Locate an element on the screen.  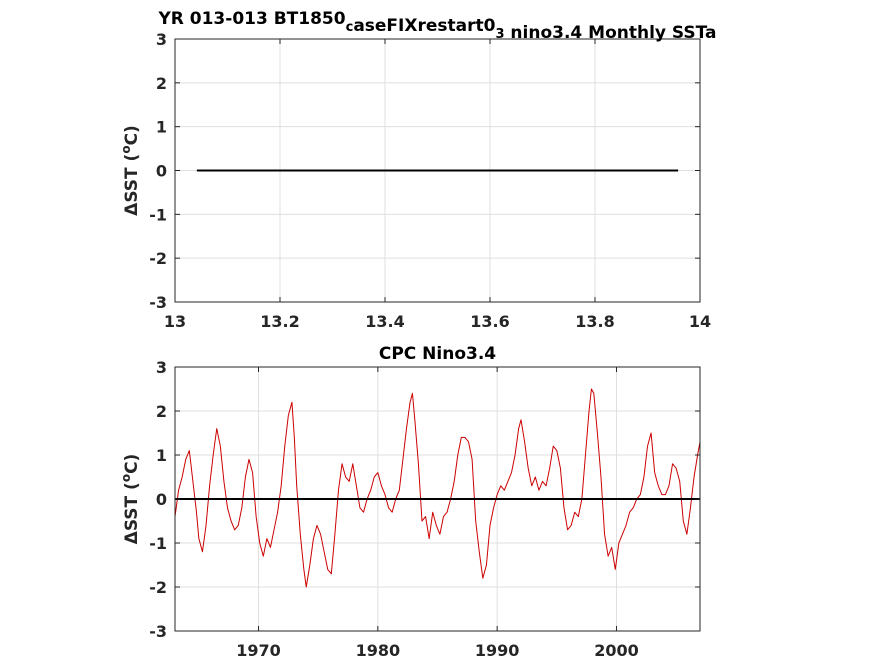
title-subscript: 3 is located at coordinates (499, 34).